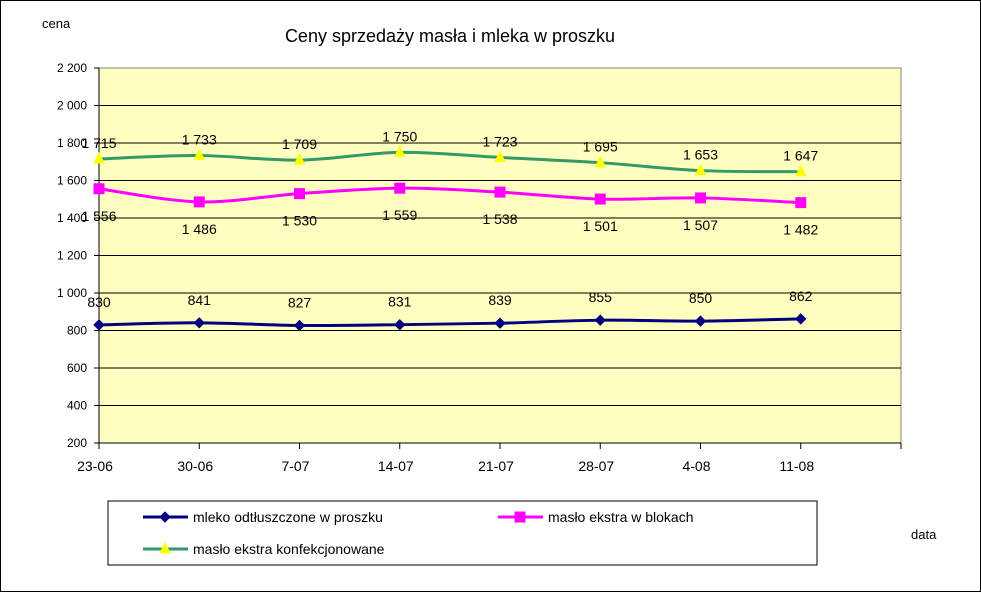  What do you see at coordinates (399, 215) in the screenshot?
I see `data-label: 1 559` at bounding box center [399, 215].